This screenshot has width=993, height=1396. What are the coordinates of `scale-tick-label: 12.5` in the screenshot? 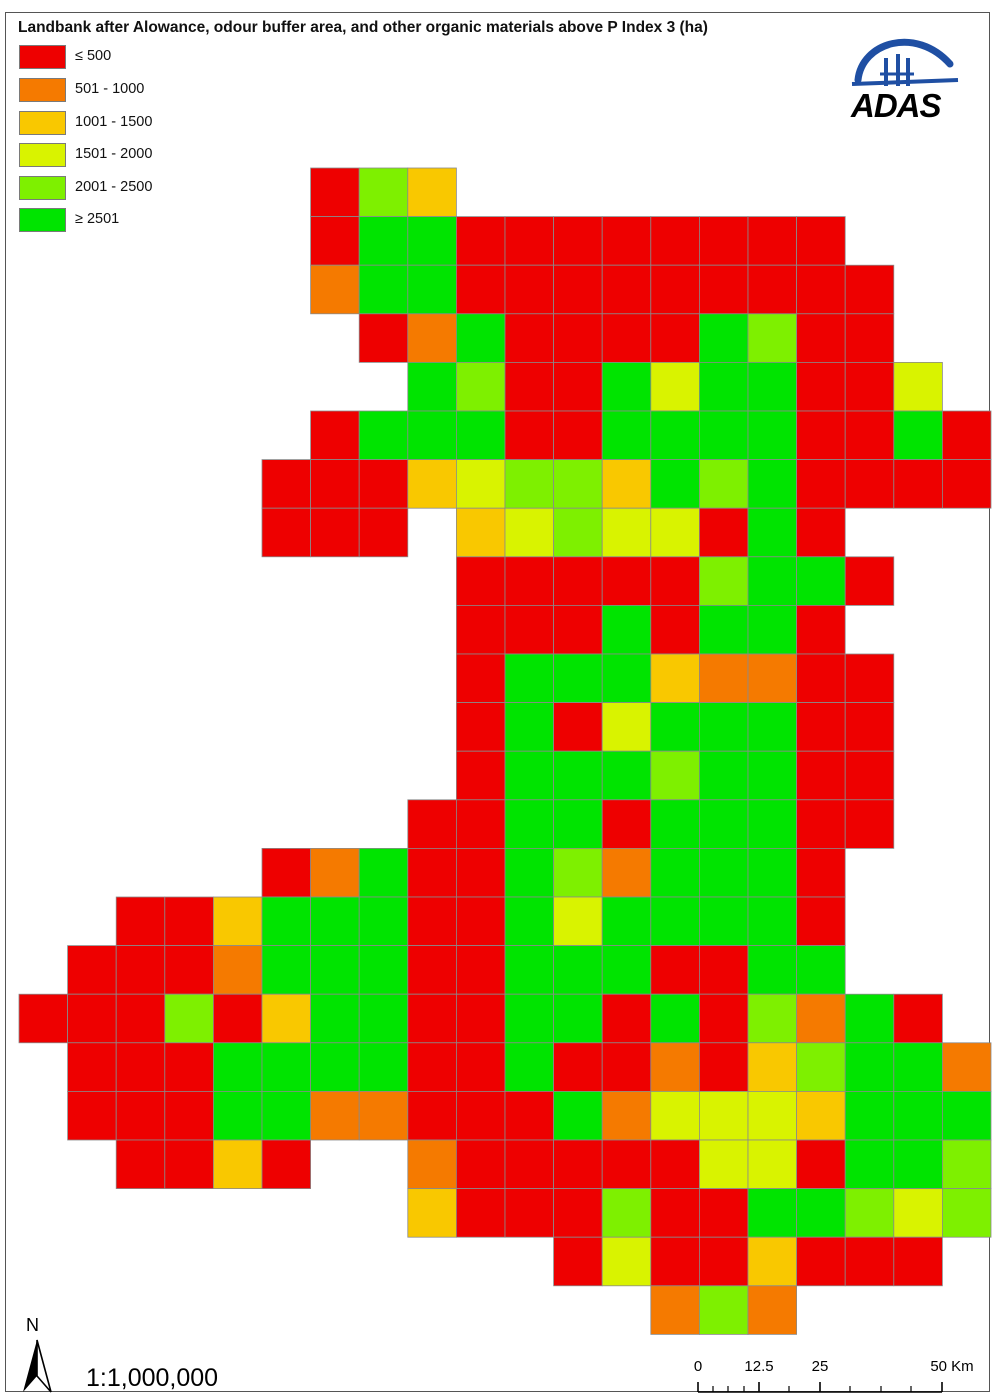 It's located at (758, 1366).